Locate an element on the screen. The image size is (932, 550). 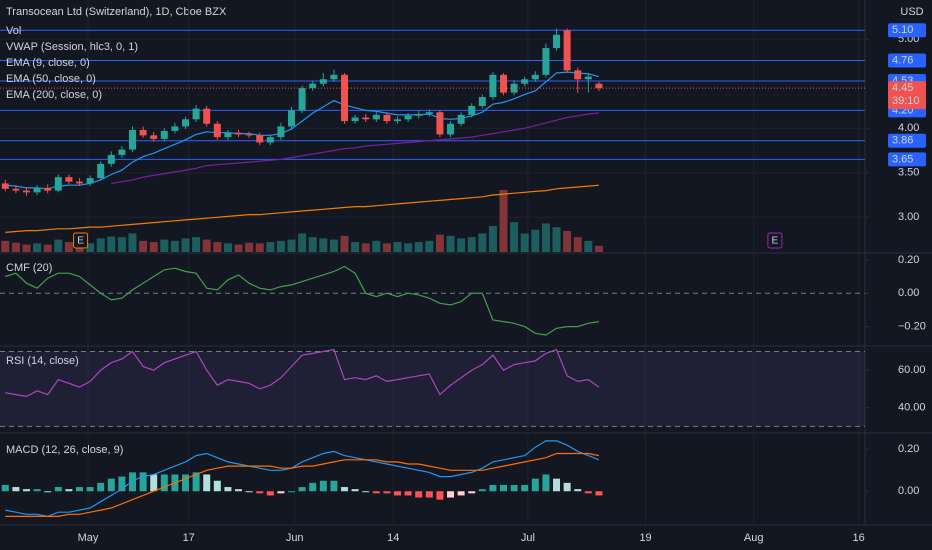
x-tick-label: 19 is located at coordinates (645, 538).